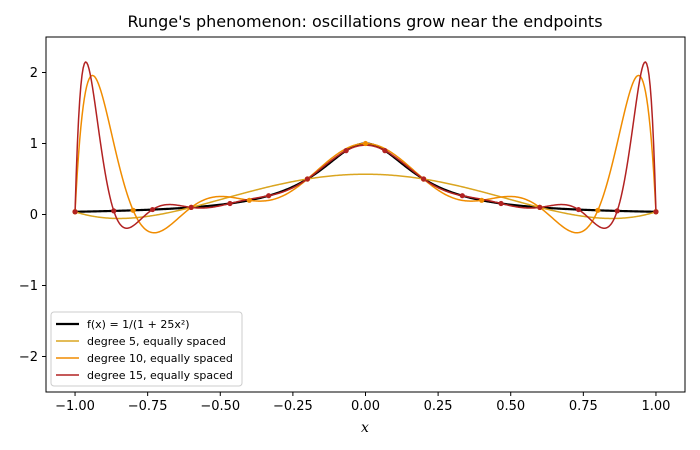  I want to click on x-tick-label: 0.75, so click(583, 406).